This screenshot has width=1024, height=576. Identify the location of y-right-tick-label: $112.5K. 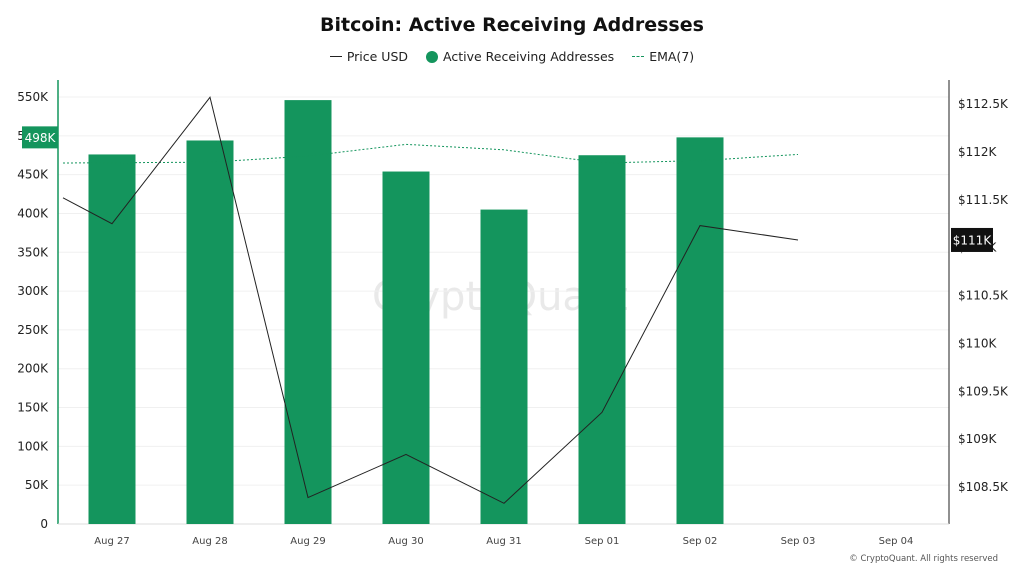
(983, 104).